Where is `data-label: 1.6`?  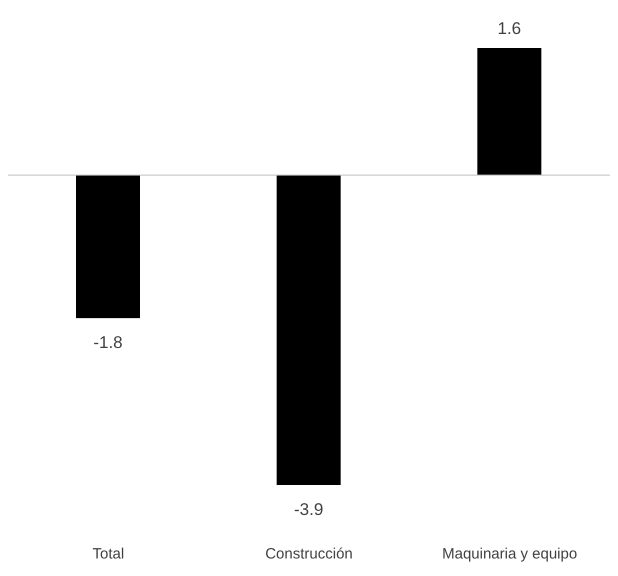 data-label: 1.6 is located at coordinates (510, 28).